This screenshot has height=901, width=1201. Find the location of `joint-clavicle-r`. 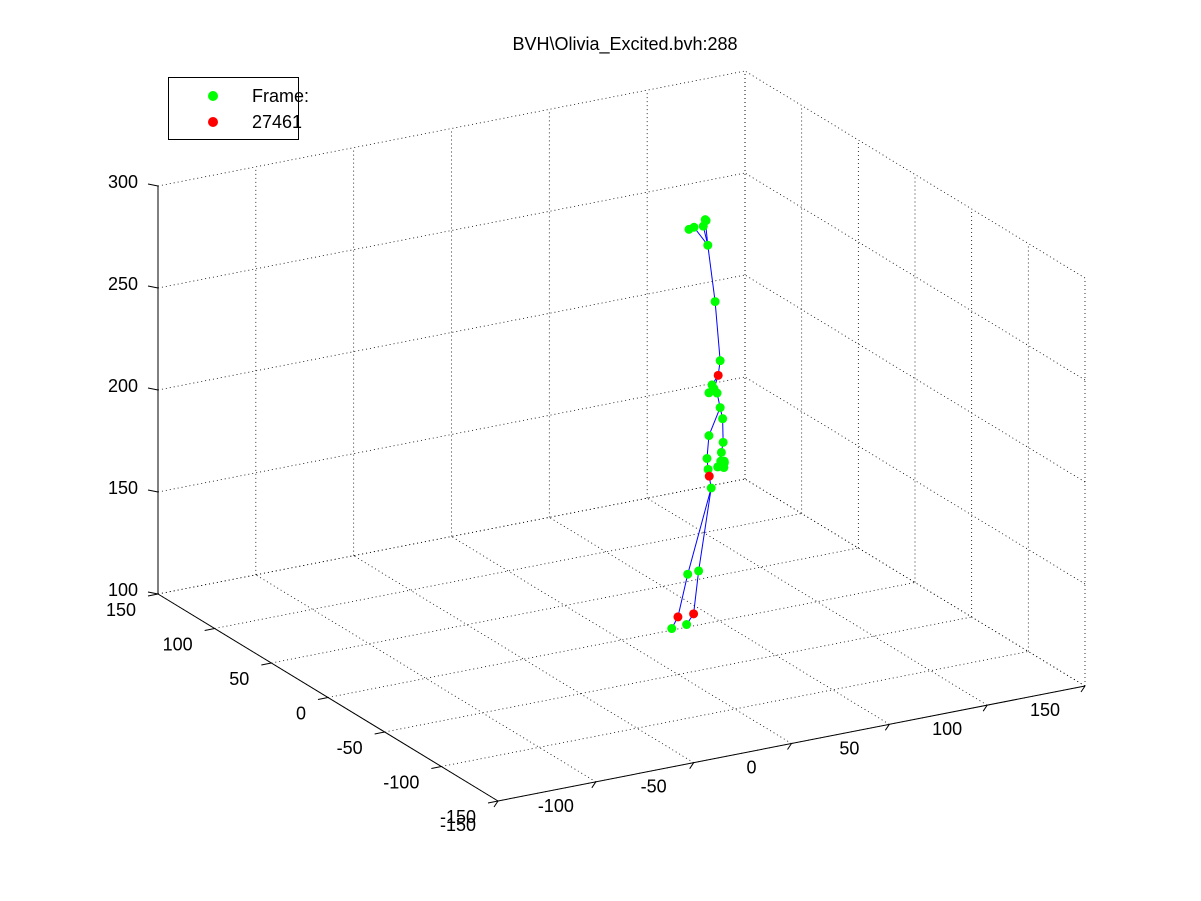

joint-clavicle-r is located at coordinates (717, 393).